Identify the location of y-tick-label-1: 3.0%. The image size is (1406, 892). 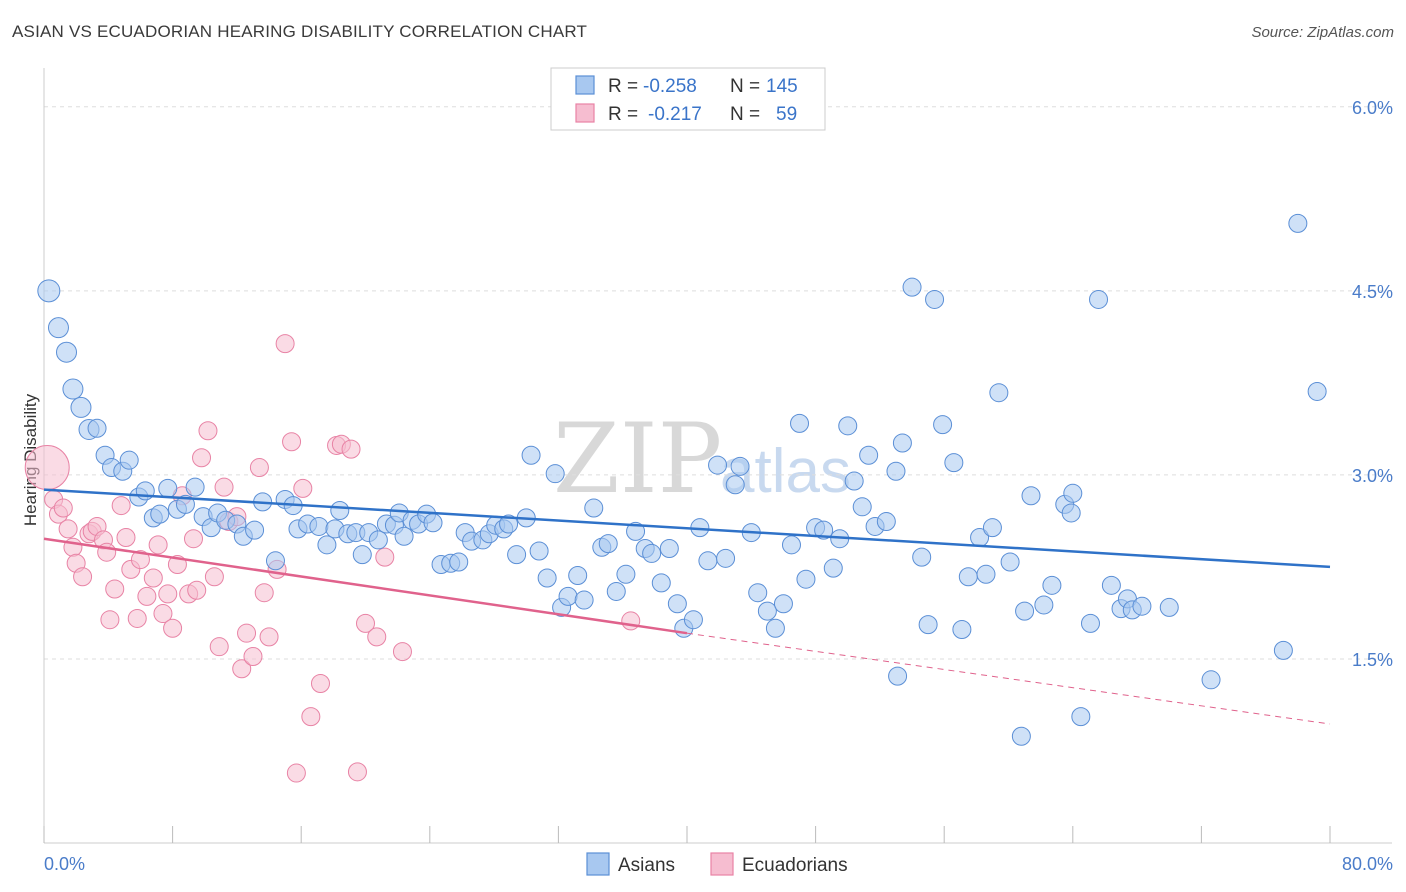
(1372, 476).